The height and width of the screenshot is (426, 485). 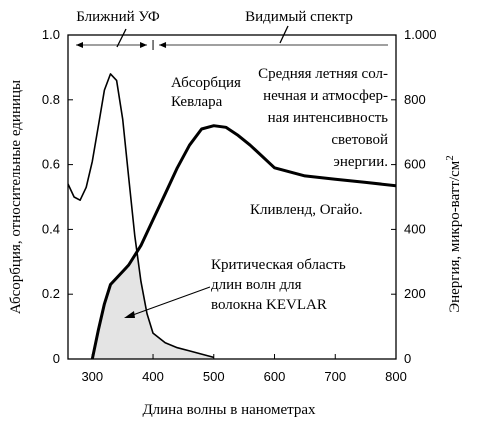 What do you see at coordinates (407, 358) in the screenshot?
I see `y-right-tick-label: 0` at bounding box center [407, 358].